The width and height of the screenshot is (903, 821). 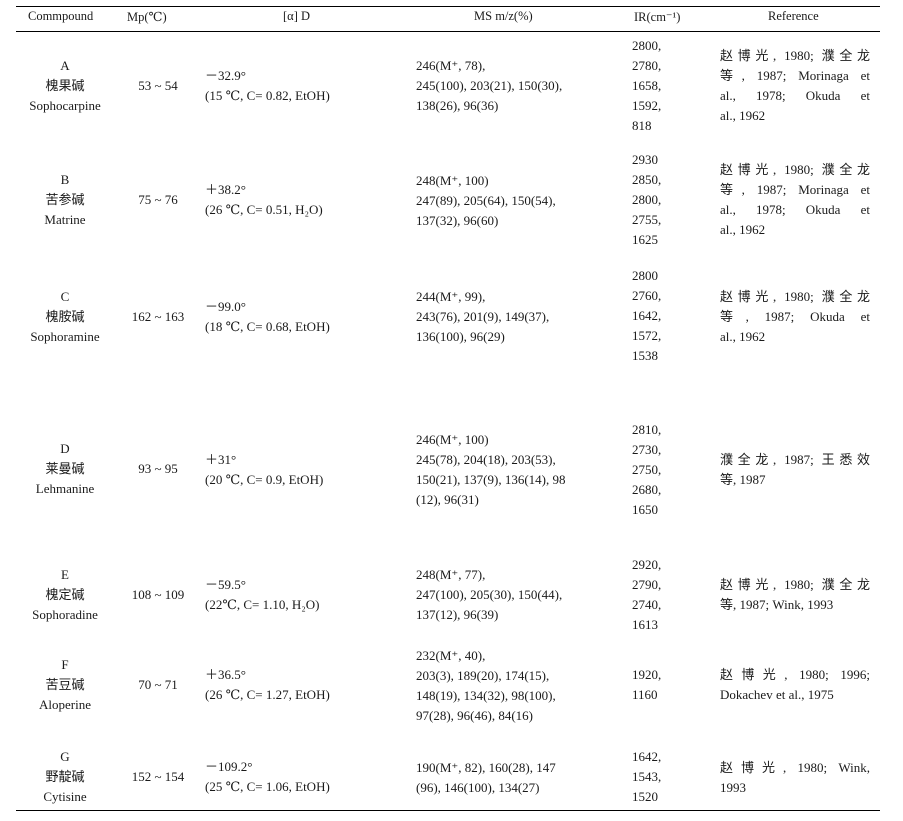 I want to click on rotation-conditions: (26 ℃, C= 1.27, EtOH), so click(x=267, y=694).